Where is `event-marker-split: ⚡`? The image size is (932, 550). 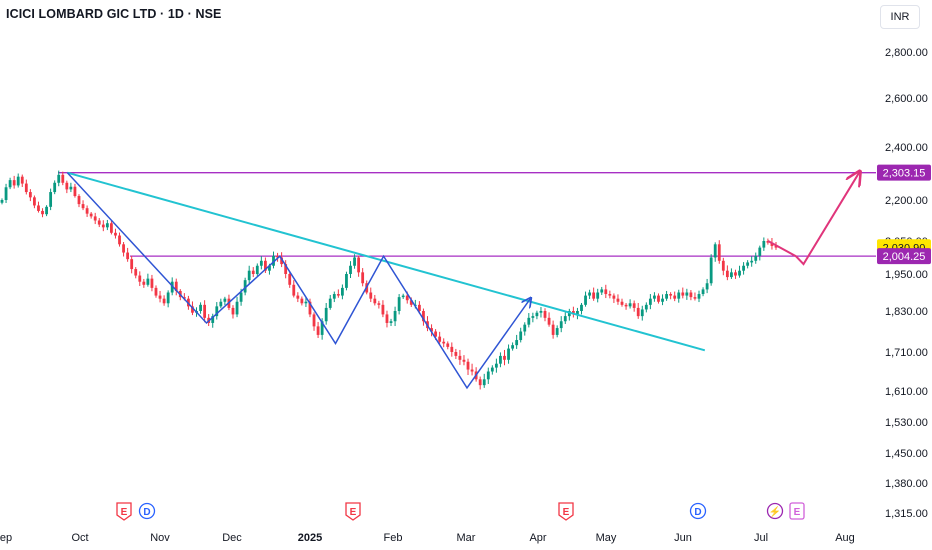
event-marker-split: ⚡ is located at coordinates (775, 511).